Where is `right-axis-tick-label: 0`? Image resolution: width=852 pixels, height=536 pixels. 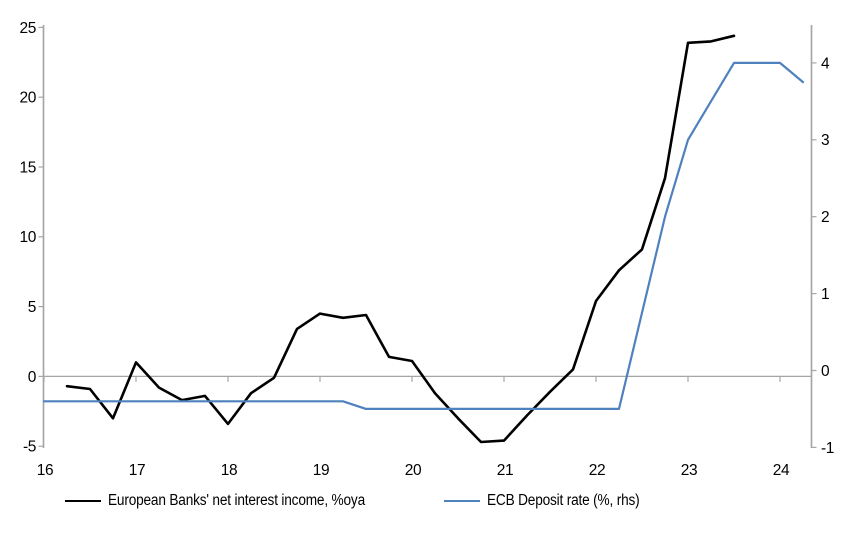 right-axis-tick-label: 0 is located at coordinates (825, 371).